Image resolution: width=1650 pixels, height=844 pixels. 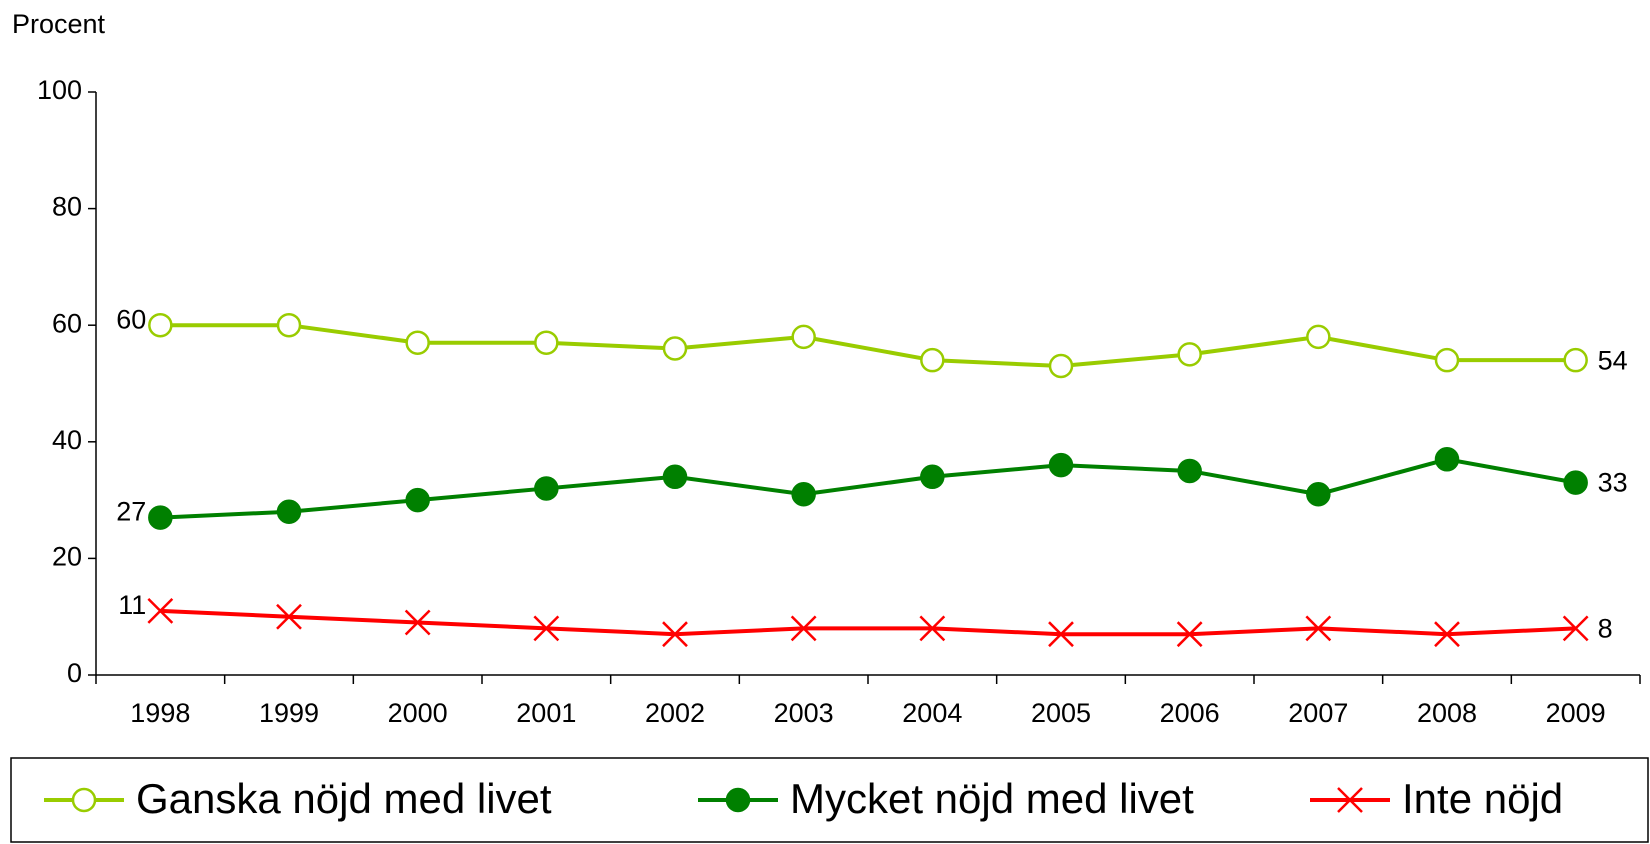 What do you see at coordinates (59, 24) in the screenshot?
I see `y-axis-label: Procent` at bounding box center [59, 24].